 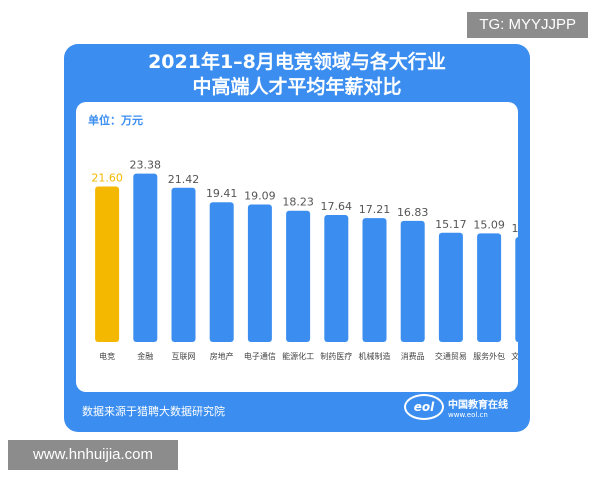 I want to click on logo-url: www.eol.cn, so click(x=468, y=414).